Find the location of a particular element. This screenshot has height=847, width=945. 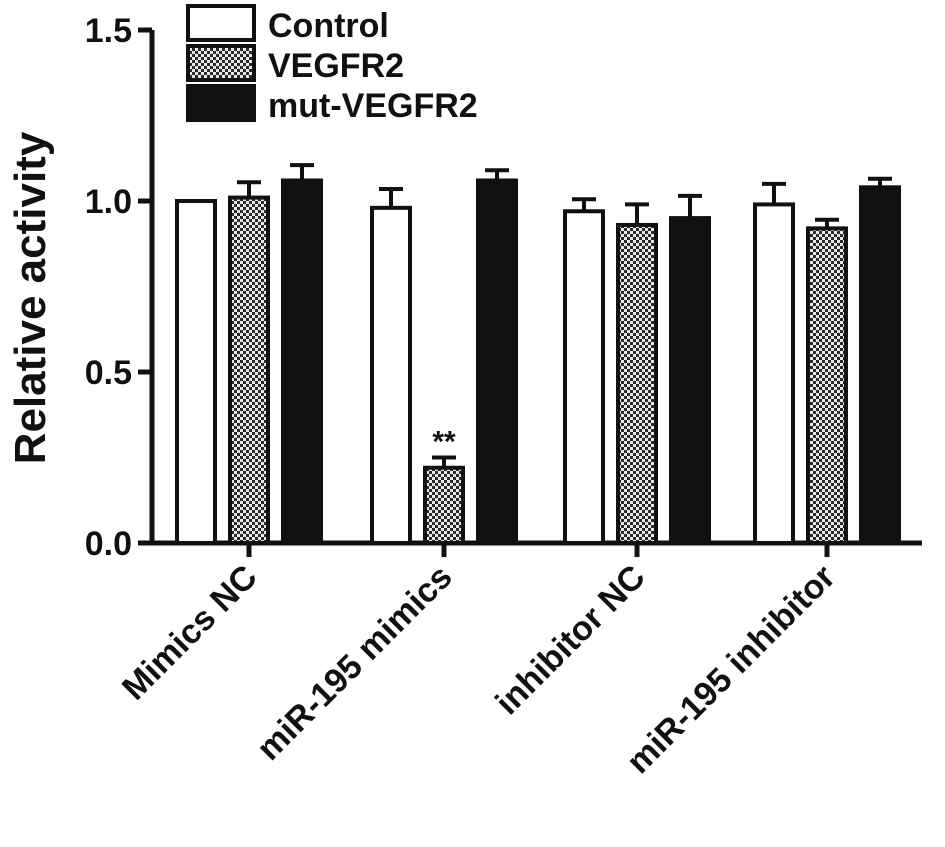

y-axis: 0.0 0.5 1.0 1.5 is located at coordinates (120, 287).